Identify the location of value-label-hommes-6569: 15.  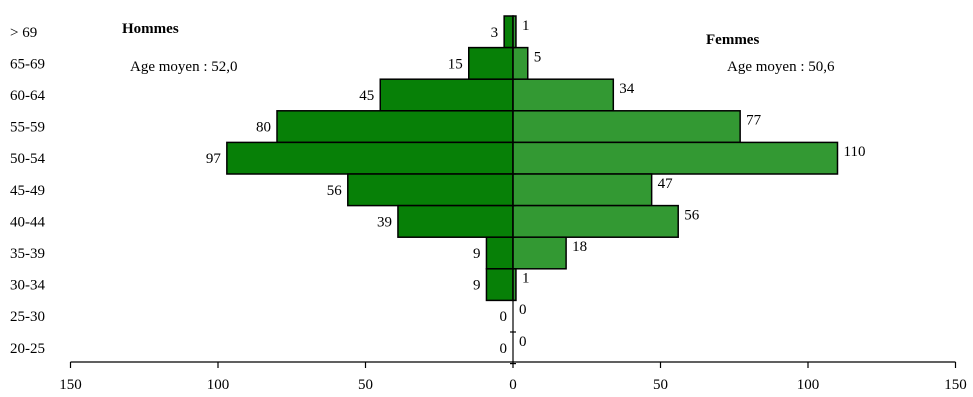
(455, 64).